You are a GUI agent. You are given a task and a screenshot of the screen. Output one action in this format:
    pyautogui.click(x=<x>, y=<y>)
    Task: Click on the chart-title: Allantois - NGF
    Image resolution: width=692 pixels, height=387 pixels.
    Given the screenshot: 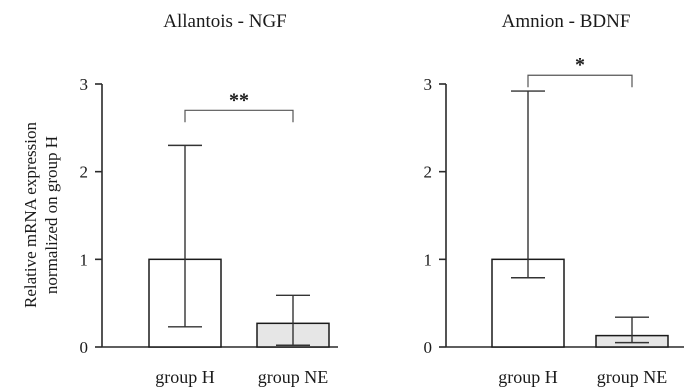 What is the action you would take?
    pyautogui.click(x=225, y=21)
    